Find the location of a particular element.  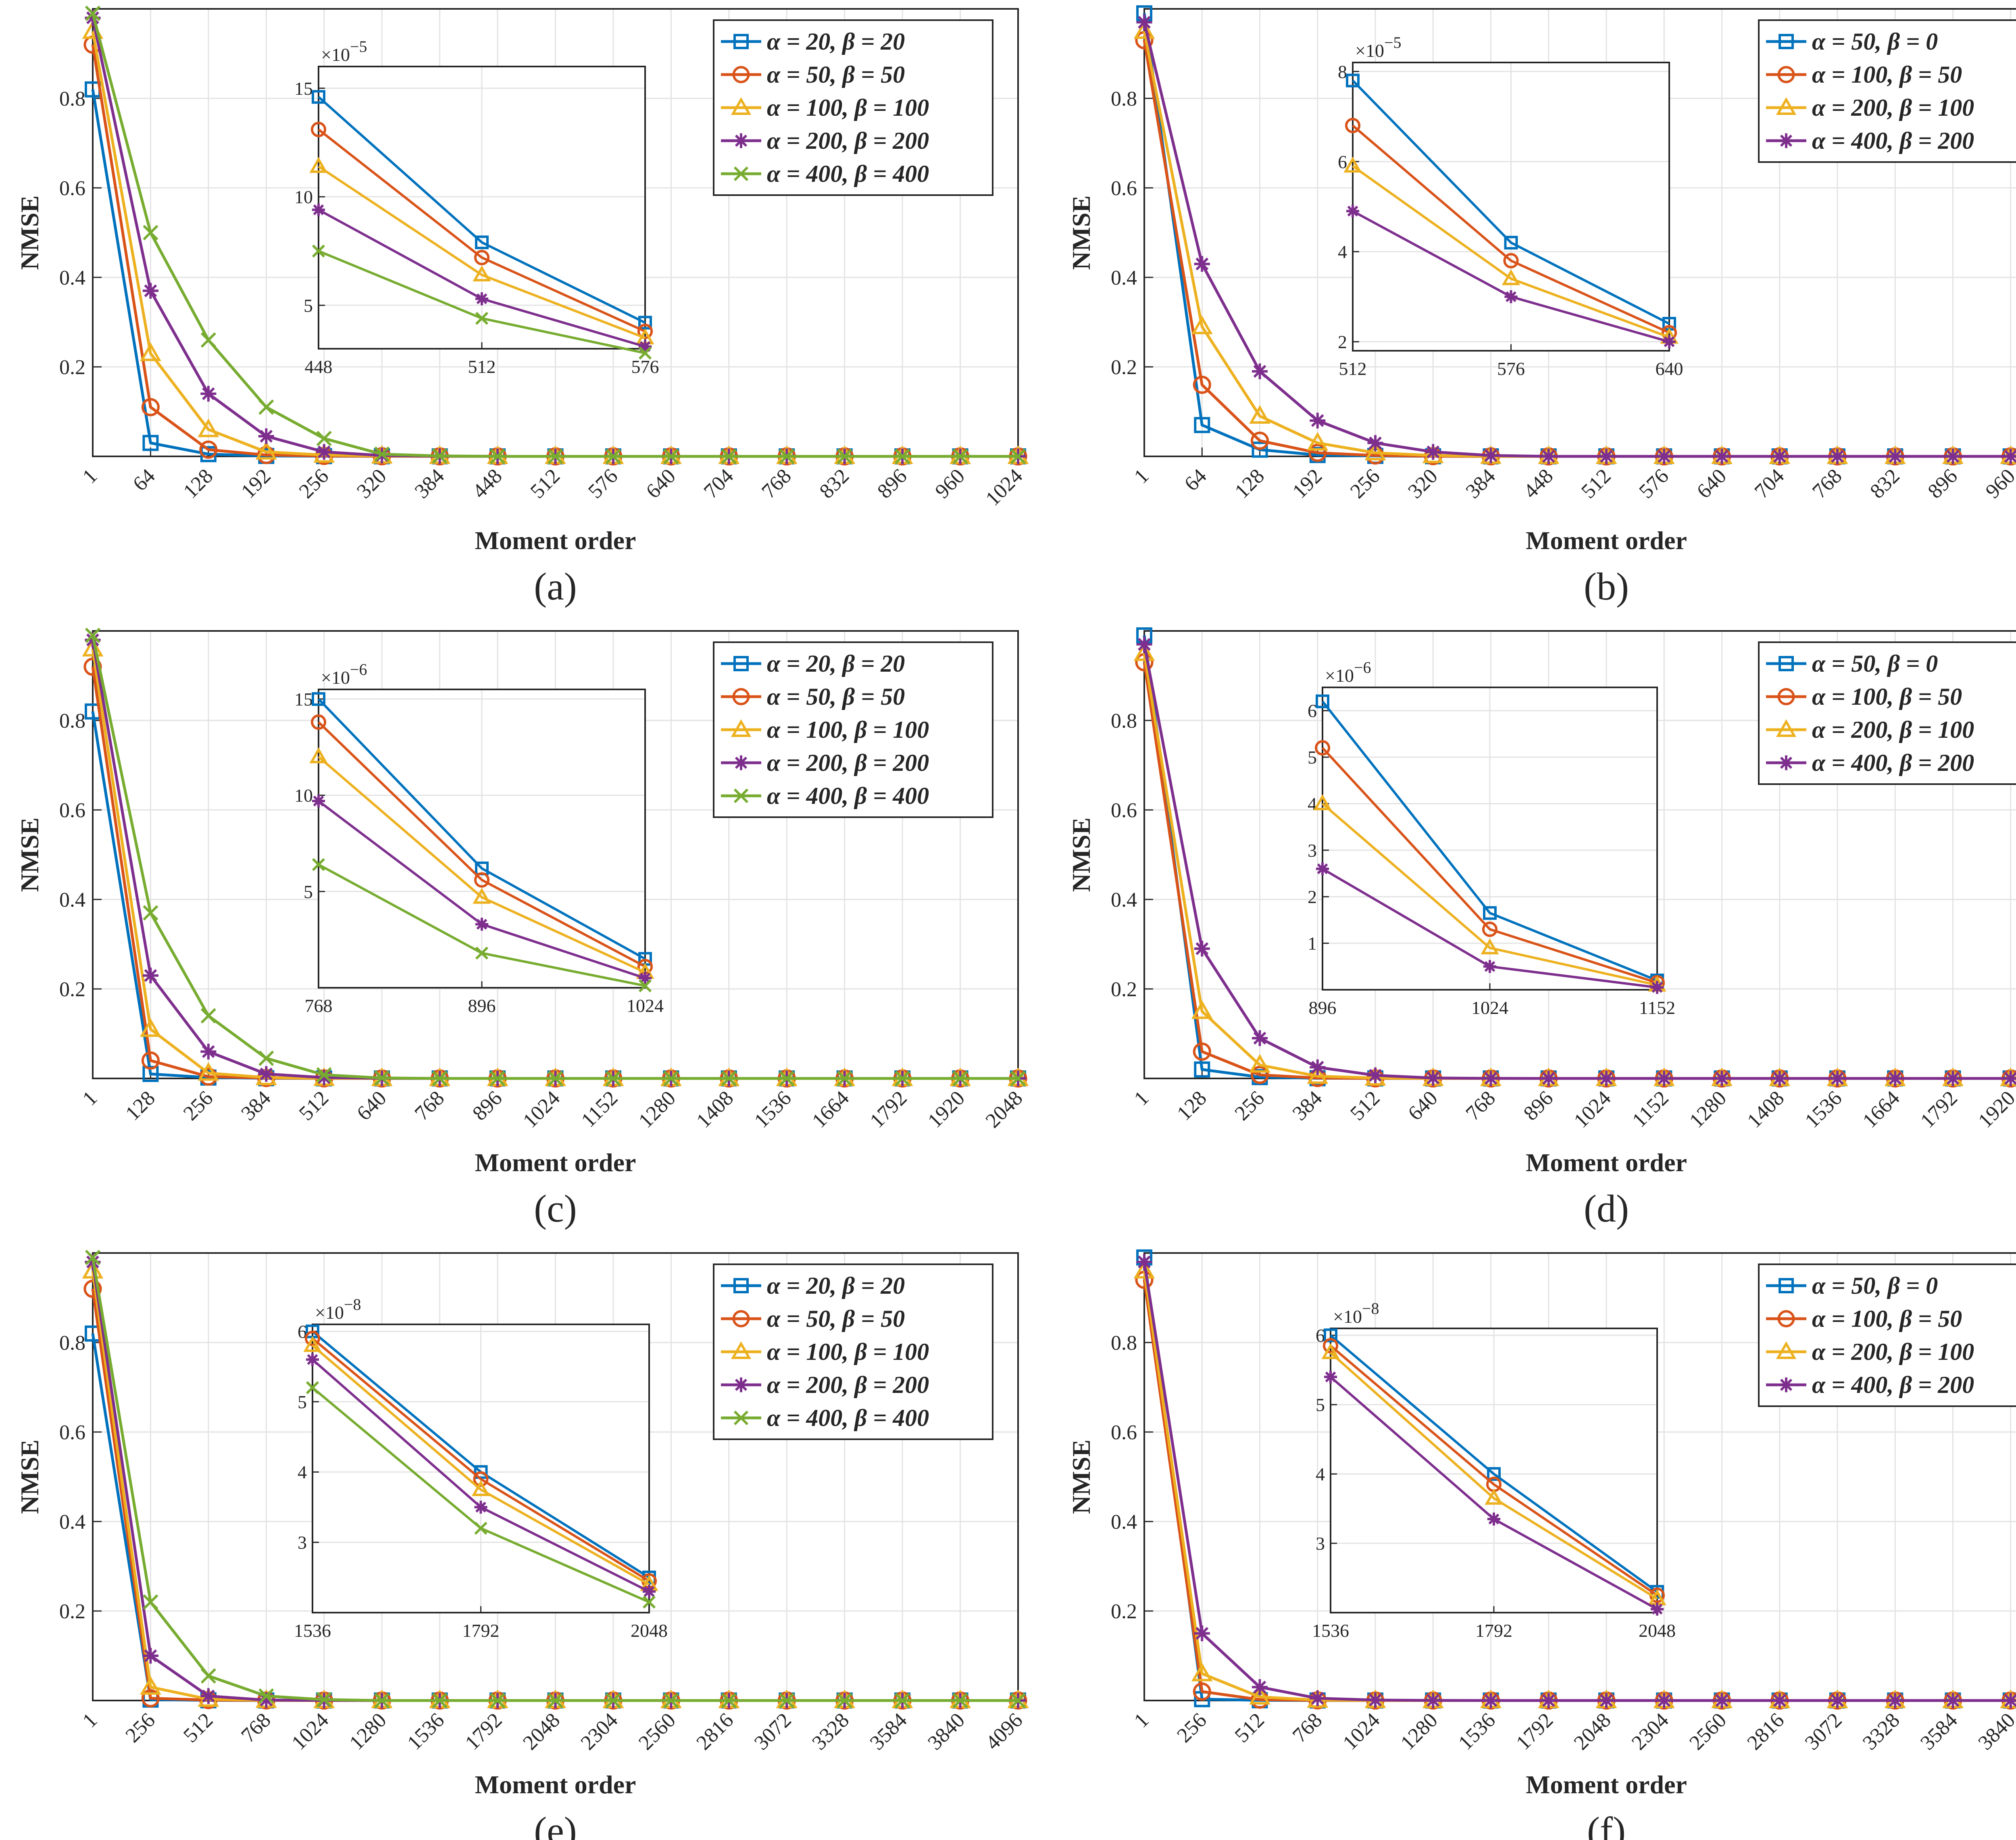

inset-y-tick-label: 6 is located at coordinates (1312, 711).